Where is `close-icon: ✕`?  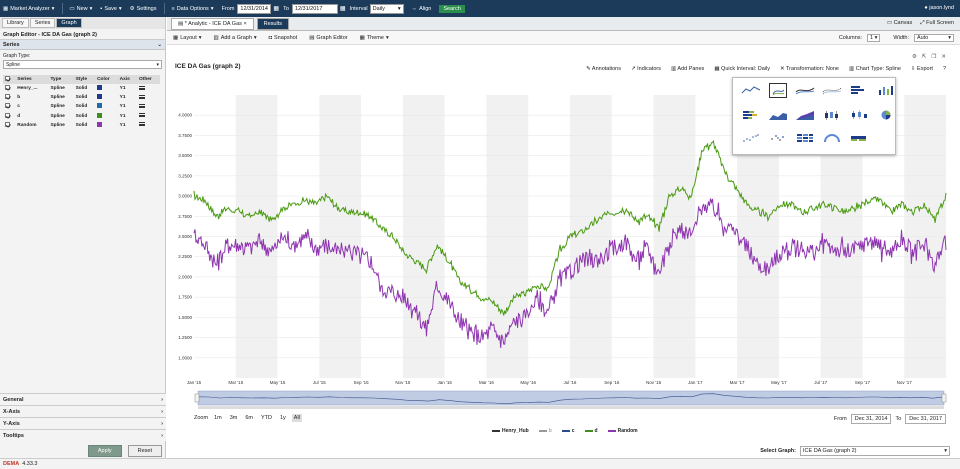
close-icon: ✕ is located at coordinates (943, 57).